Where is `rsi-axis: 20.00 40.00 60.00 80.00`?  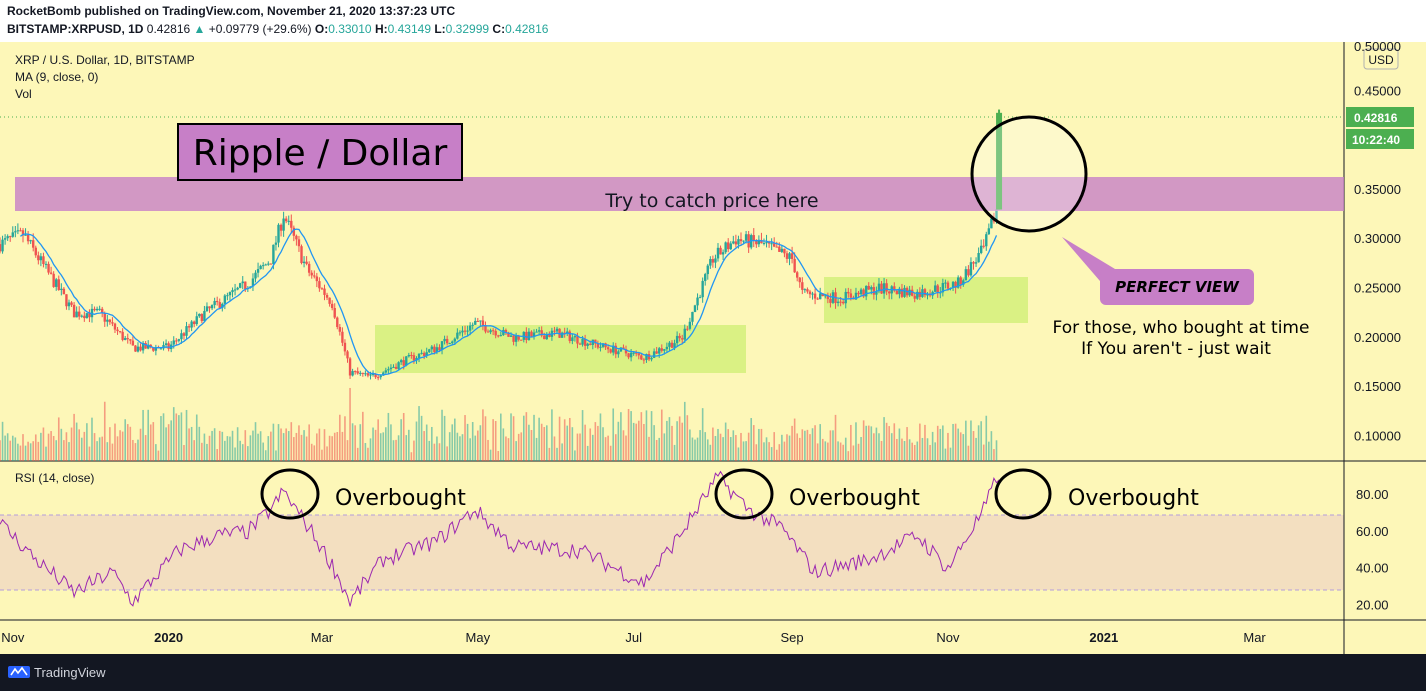 rsi-axis: 20.00 40.00 60.00 80.00 is located at coordinates (1372, 549).